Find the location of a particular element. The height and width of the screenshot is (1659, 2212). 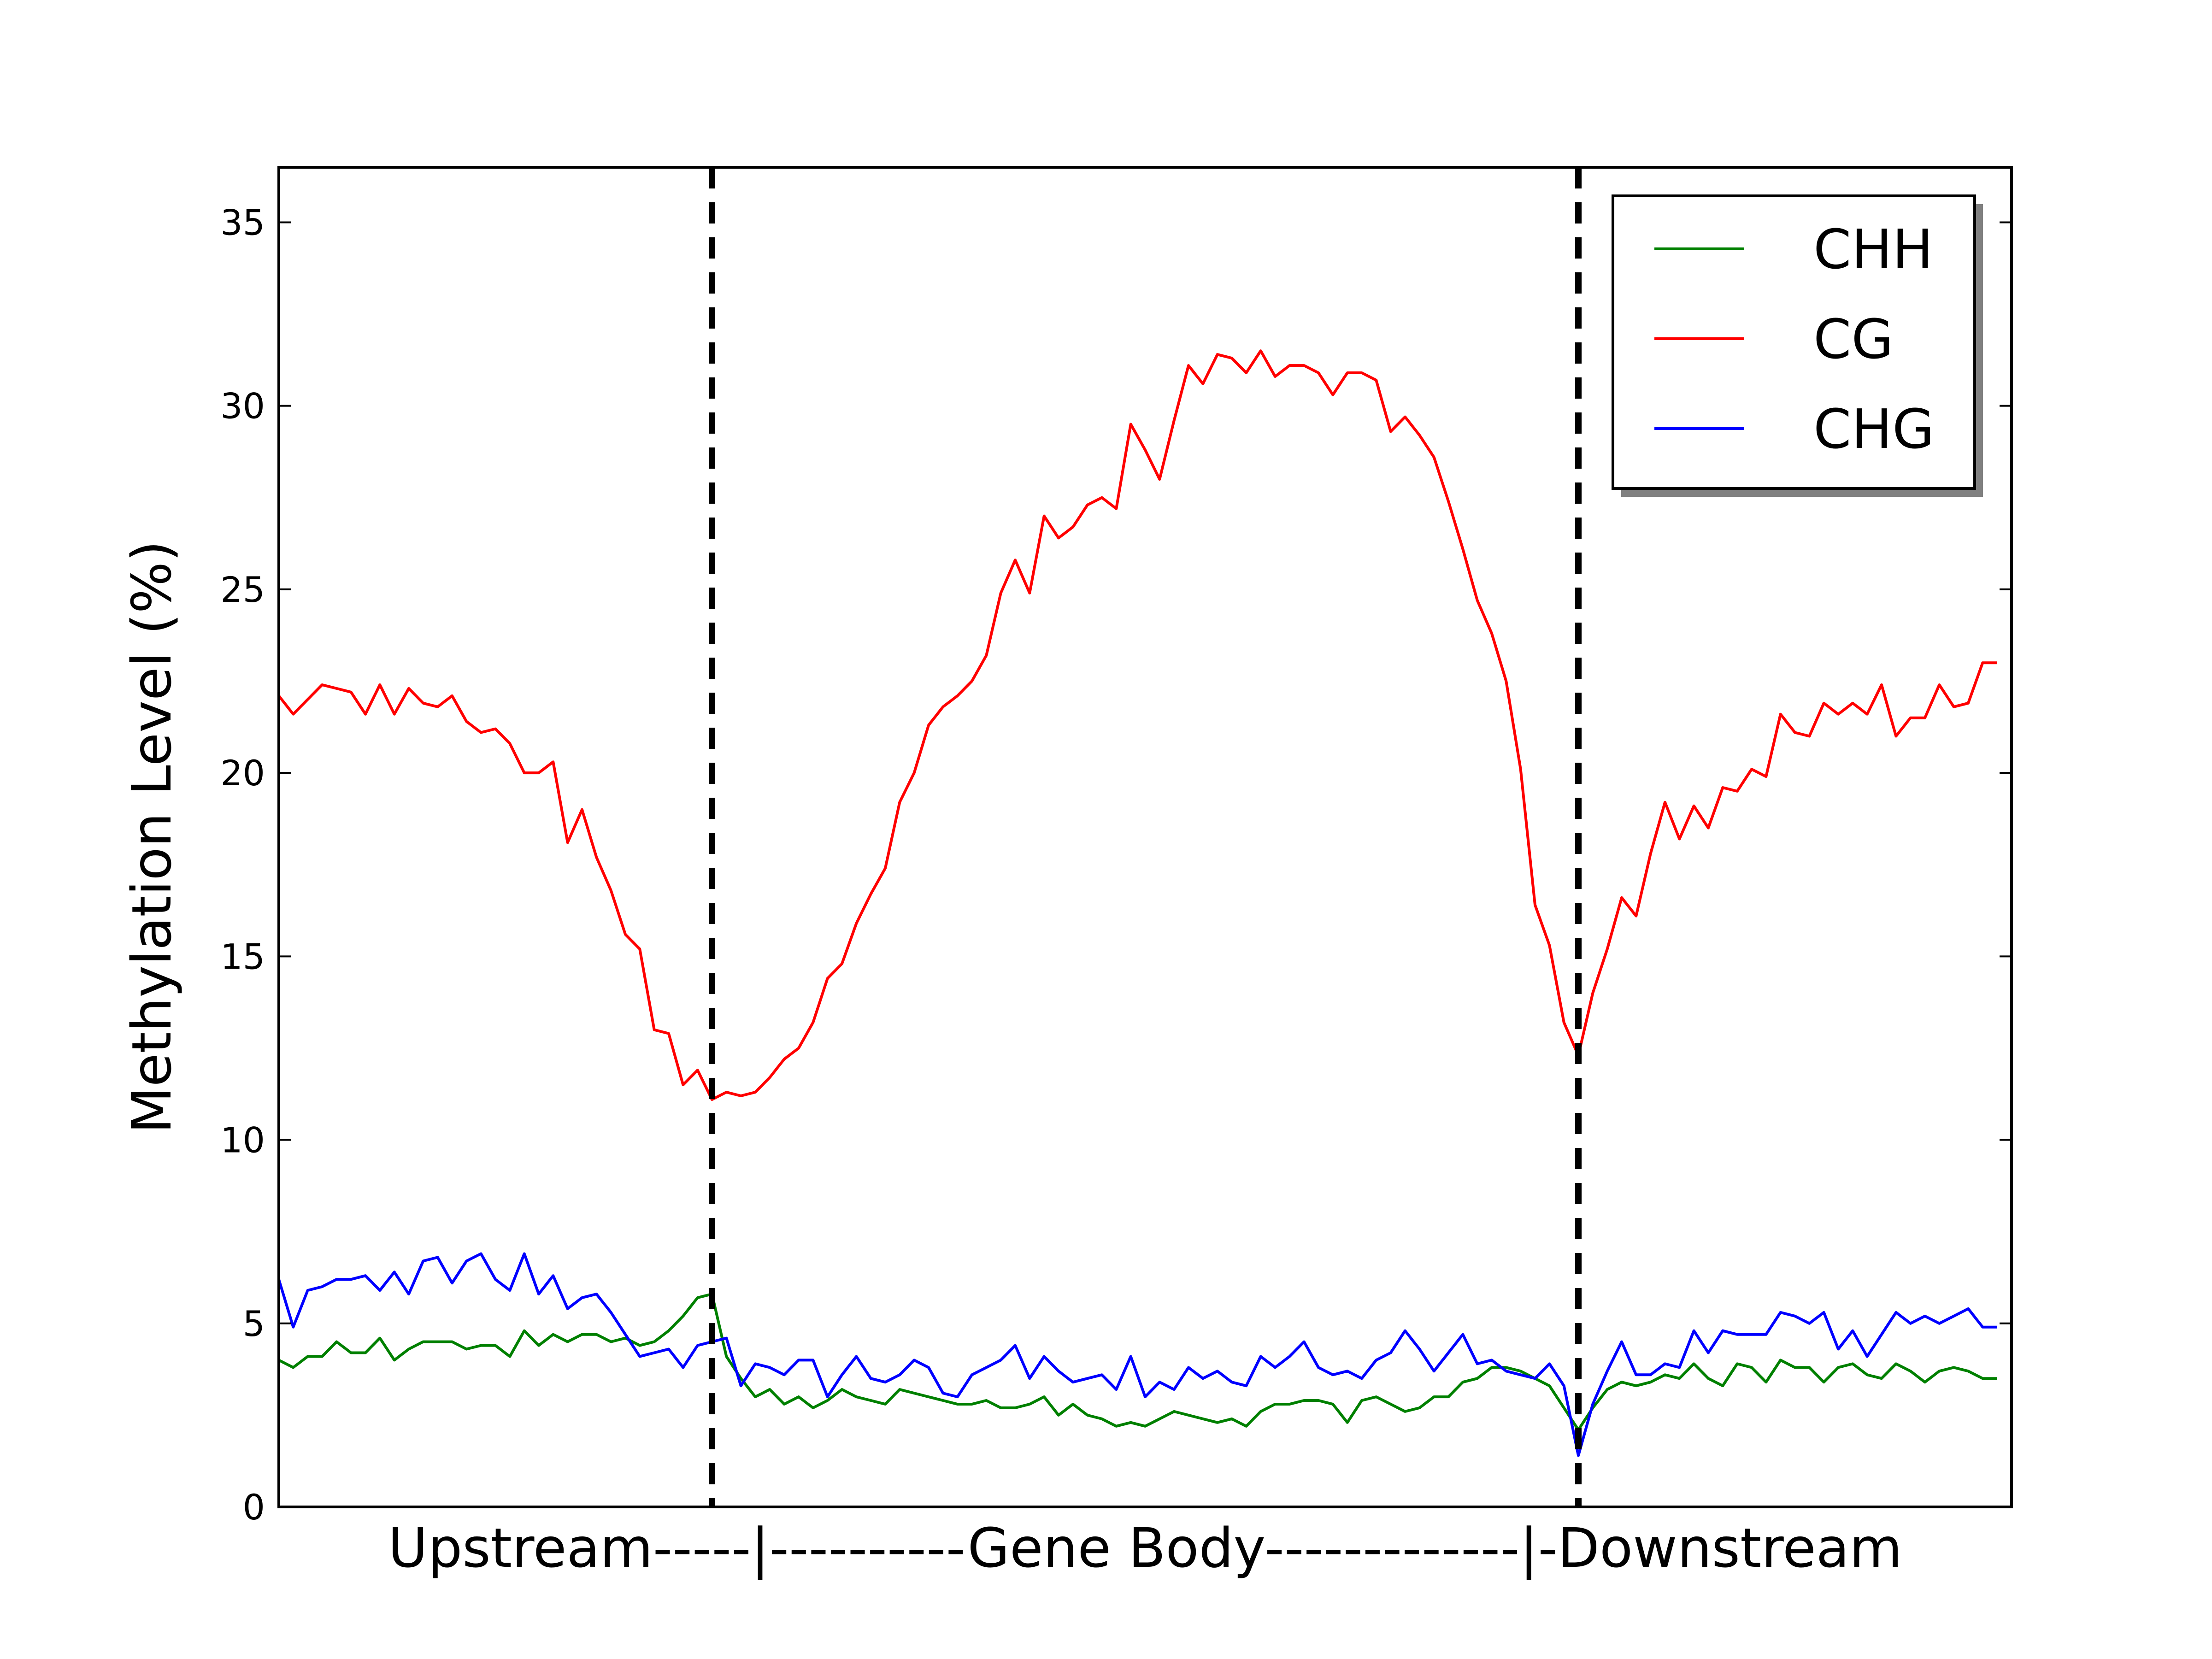

y-tick-label: 30 is located at coordinates (242, 406).